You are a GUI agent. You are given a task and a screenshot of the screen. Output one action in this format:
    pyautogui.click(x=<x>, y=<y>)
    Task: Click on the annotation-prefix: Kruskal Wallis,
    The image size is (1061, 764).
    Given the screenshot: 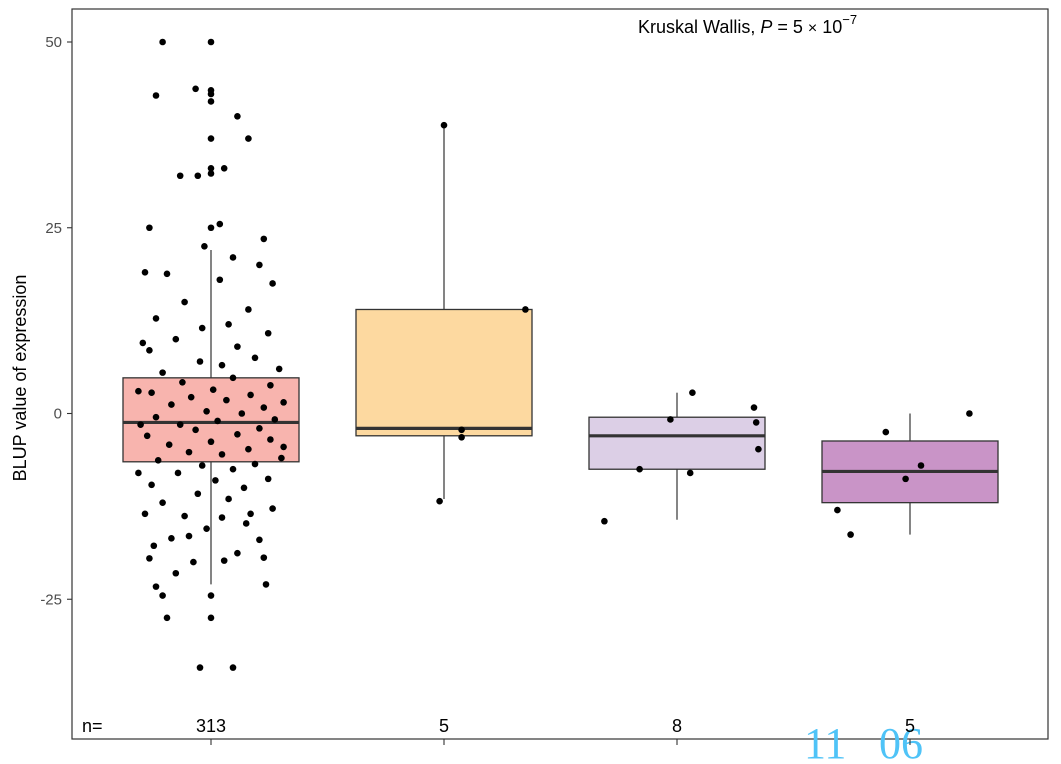 What is the action you would take?
    pyautogui.click(x=699, y=27)
    